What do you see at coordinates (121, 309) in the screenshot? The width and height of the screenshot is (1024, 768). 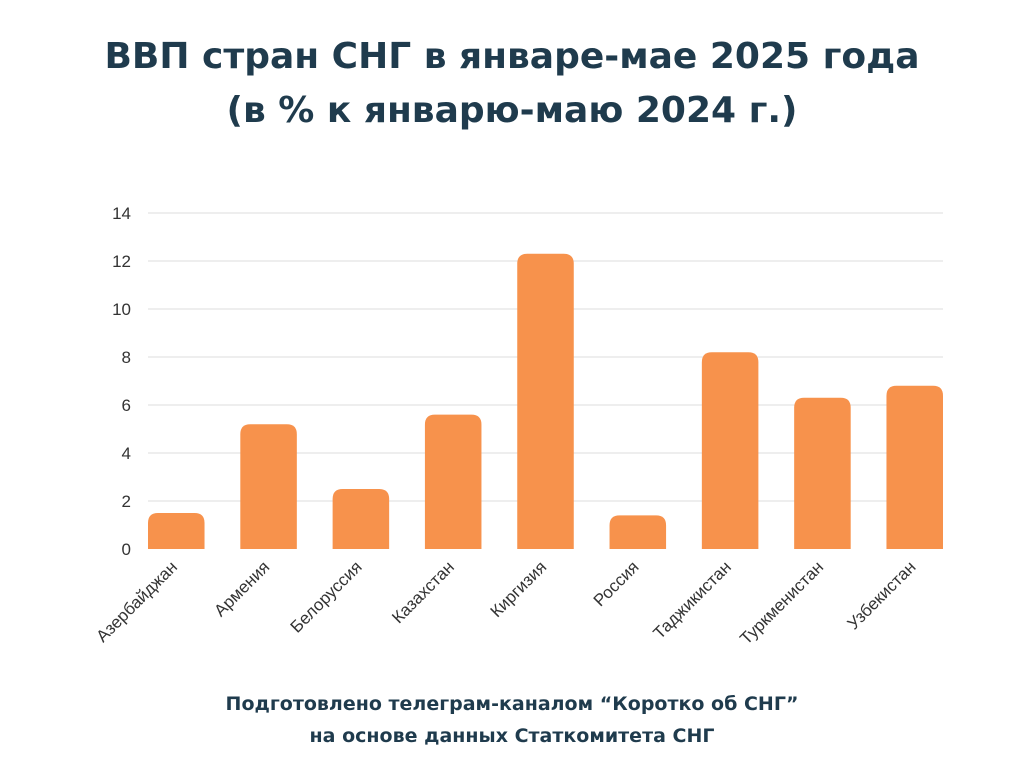 I see `y-tick-label: 10` at bounding box center [121, 309].